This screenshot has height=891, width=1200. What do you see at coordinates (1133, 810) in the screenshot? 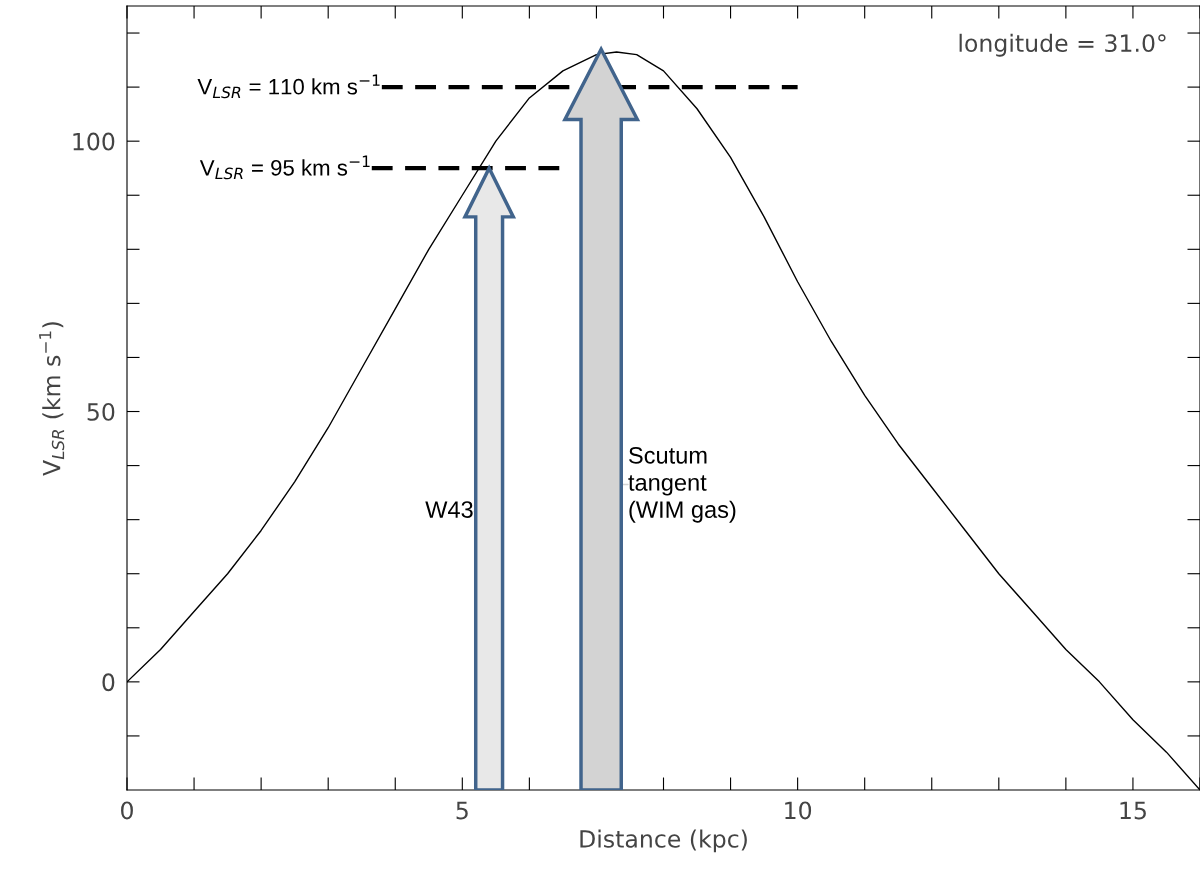
I see `x-tick-label: 15` at bounding box center [1133, 810].